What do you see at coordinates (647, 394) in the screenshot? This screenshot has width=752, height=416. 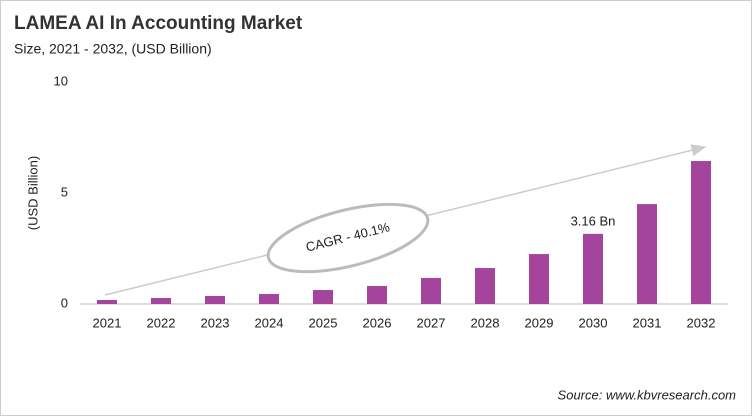 I see `source: Source: www.kbvresearch.com` at bounding box center [647, 394].